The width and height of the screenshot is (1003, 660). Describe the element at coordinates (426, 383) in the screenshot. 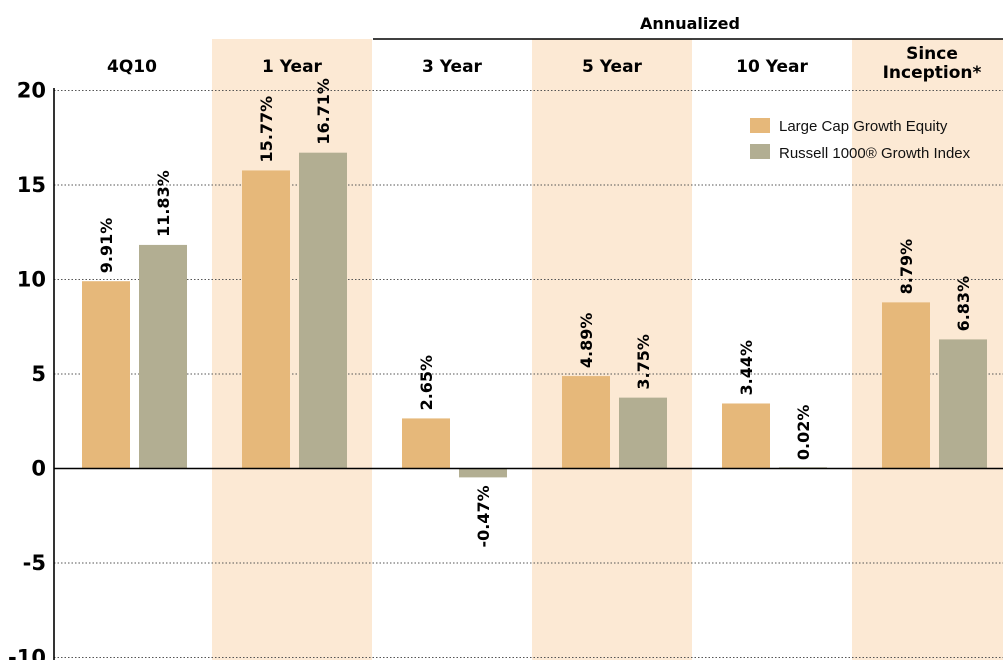

I see `data-label: 2.65%` at that location.